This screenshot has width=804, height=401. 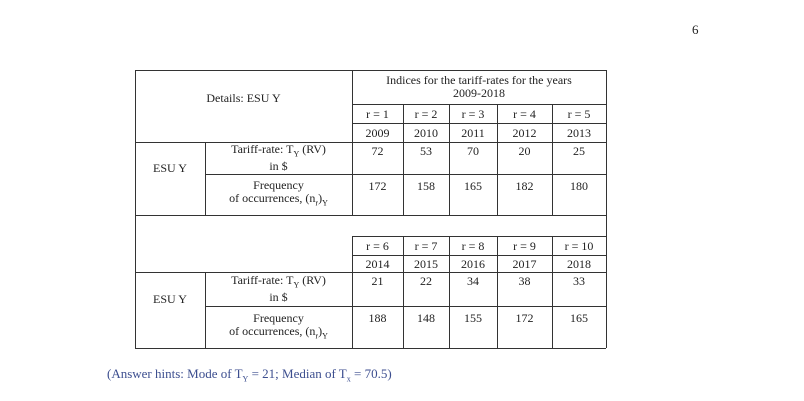 What do you see at coordinates (426, 132) in the screenshot?
I see `year-label: 2010` at bounding box center [426, 132].